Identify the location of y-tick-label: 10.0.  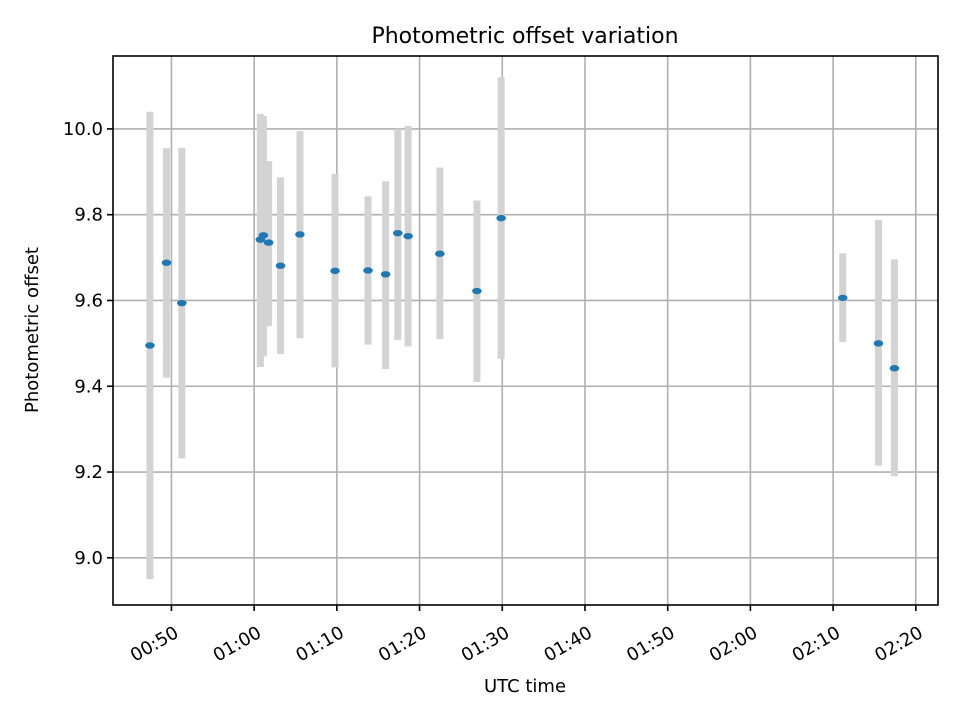
(83, 129).